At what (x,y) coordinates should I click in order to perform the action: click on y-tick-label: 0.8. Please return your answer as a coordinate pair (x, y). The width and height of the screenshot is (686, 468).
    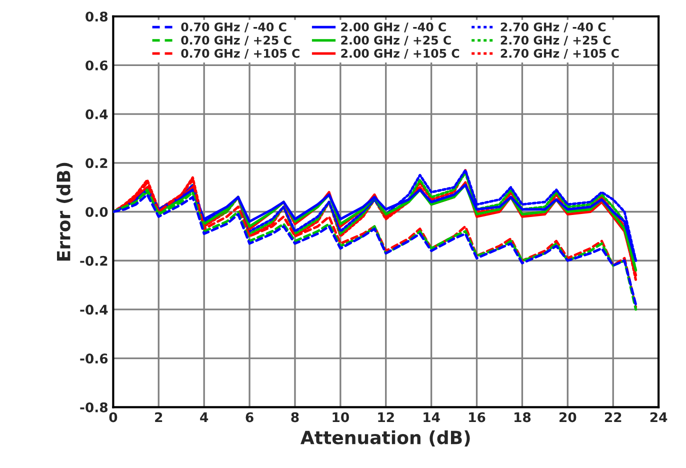
    Looking at the image, I should click on (97, 17).